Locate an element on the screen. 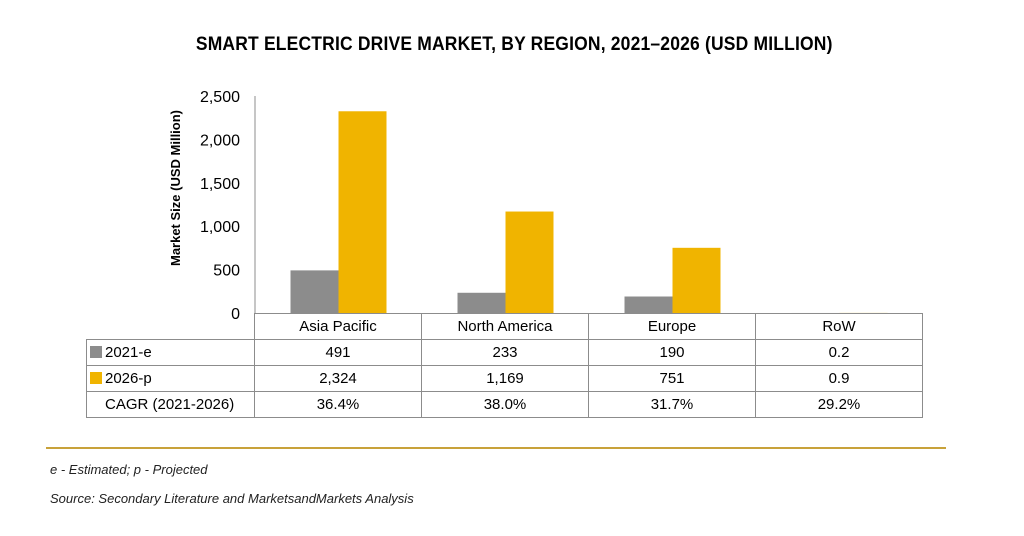 The width and height of the screenshot is (1024, 536). table-row: 2026-p 2,324 1,169 751 0.9 is located at coordinates (504, 378).